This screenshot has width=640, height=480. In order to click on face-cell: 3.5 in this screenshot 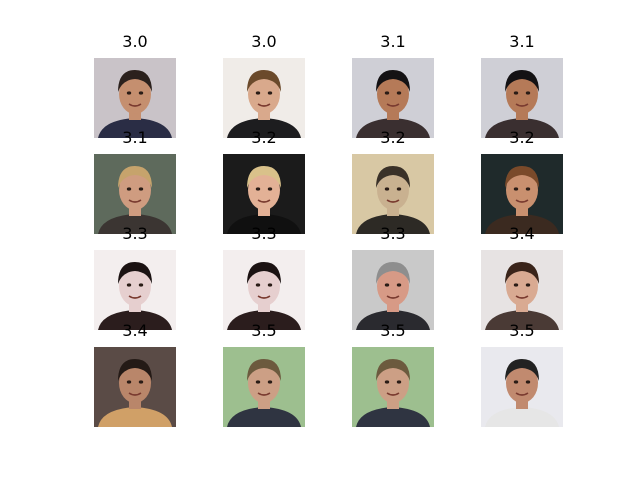, I will do `click(264, 374)`.